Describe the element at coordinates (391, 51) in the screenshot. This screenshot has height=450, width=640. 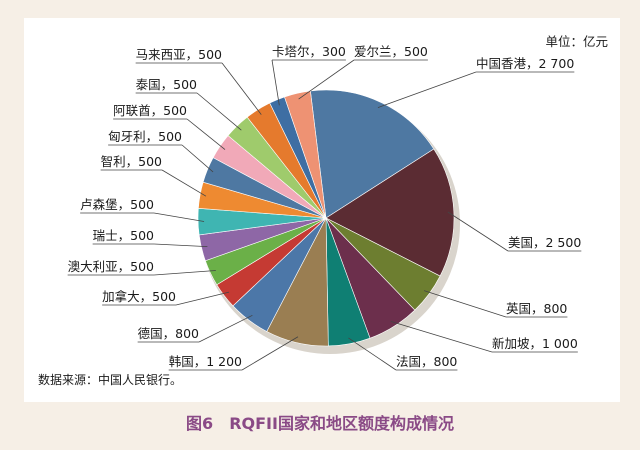
I see `slice-label: 爱尔兰，500` at that location.